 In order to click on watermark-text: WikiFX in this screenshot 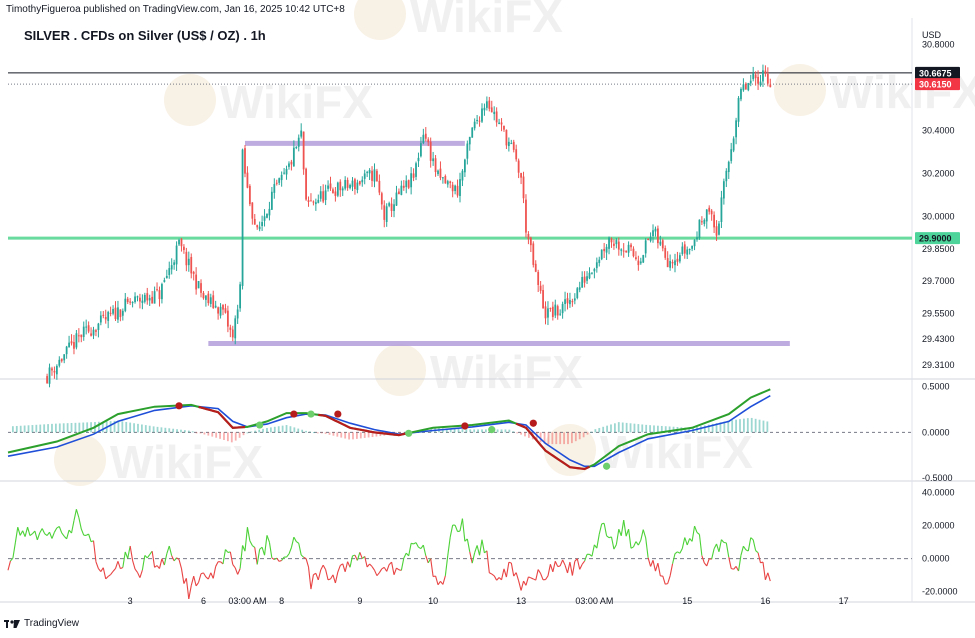, I will do `click(486, 21)`.